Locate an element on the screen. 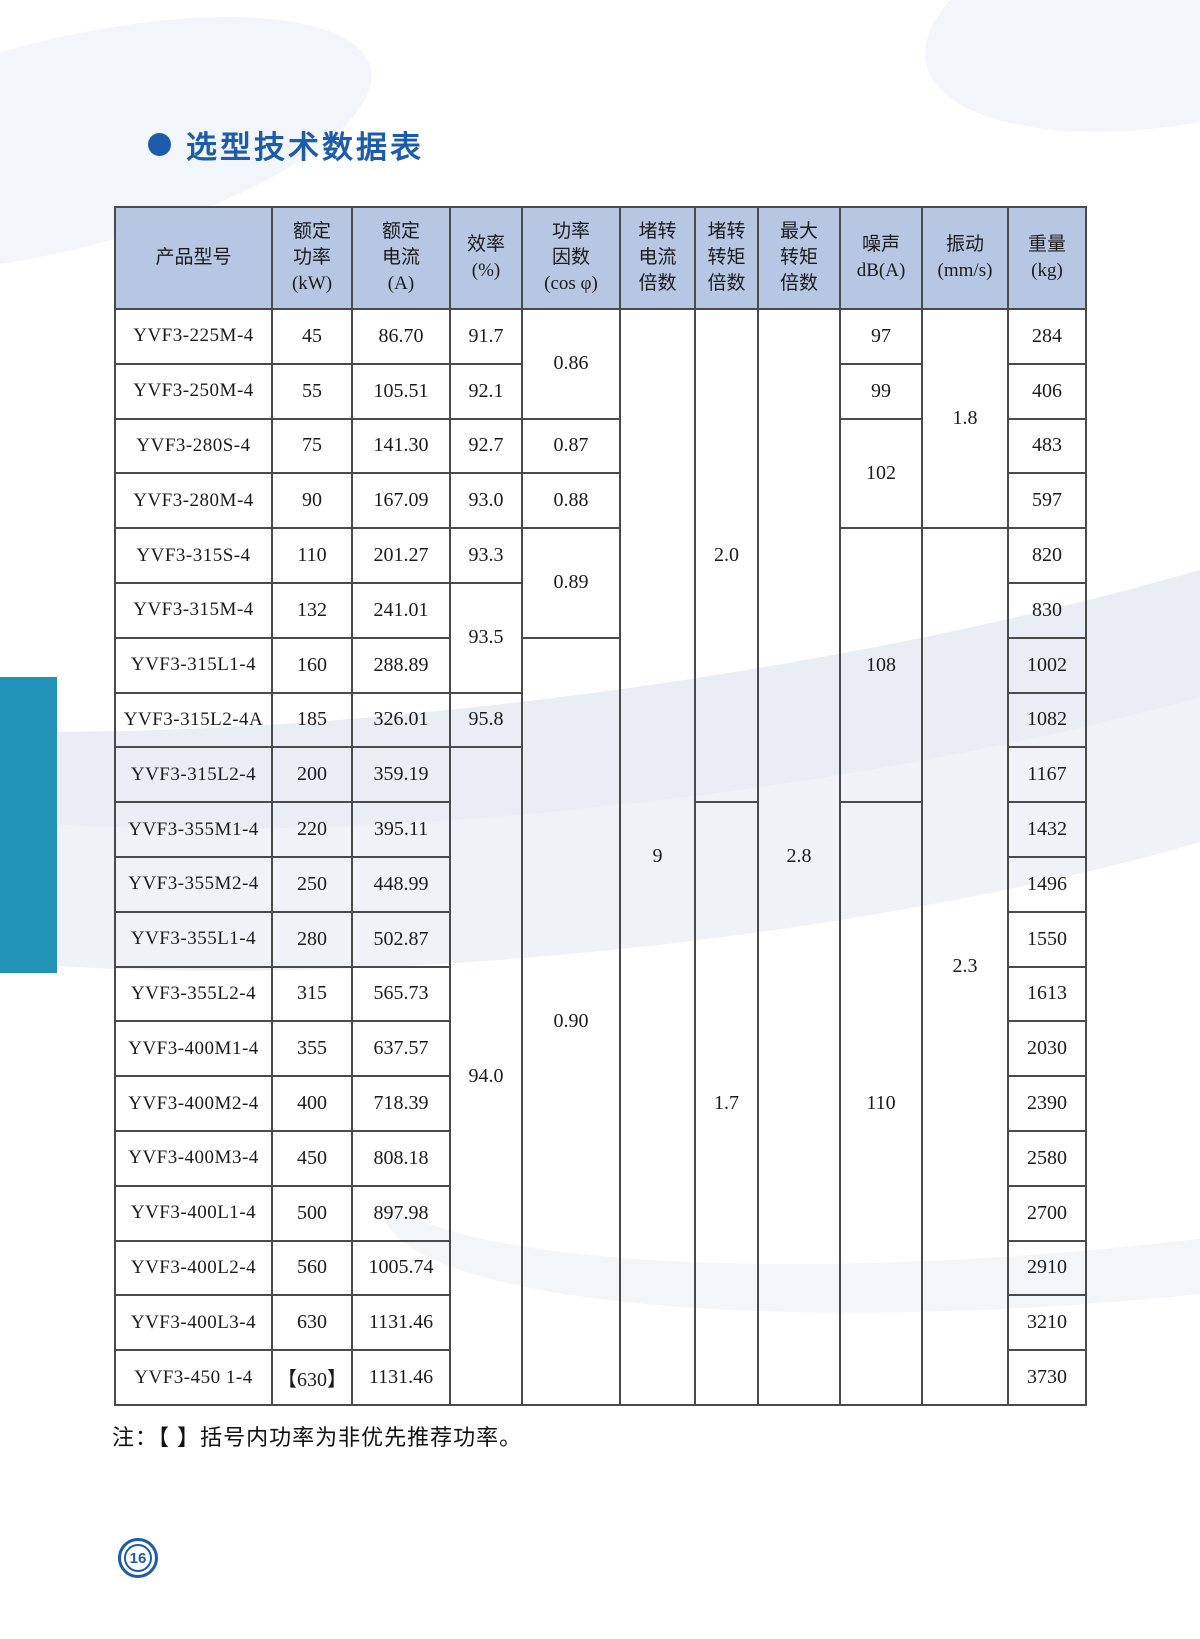 This screenshot has height=1639, width=1200. cell-model: YVF3-400M3-4 is located at coordinates (193, 1158).